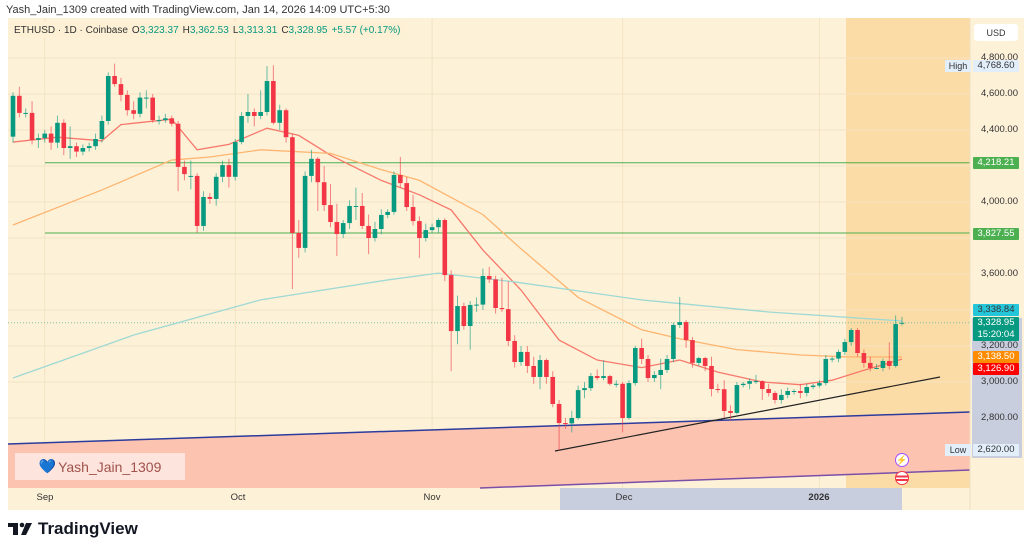  What do you see at coordinates (996, 329) in the screenshot?
I see `last-price-badge: 3,328.95 15:20:04` at bounding box center [996, 329].